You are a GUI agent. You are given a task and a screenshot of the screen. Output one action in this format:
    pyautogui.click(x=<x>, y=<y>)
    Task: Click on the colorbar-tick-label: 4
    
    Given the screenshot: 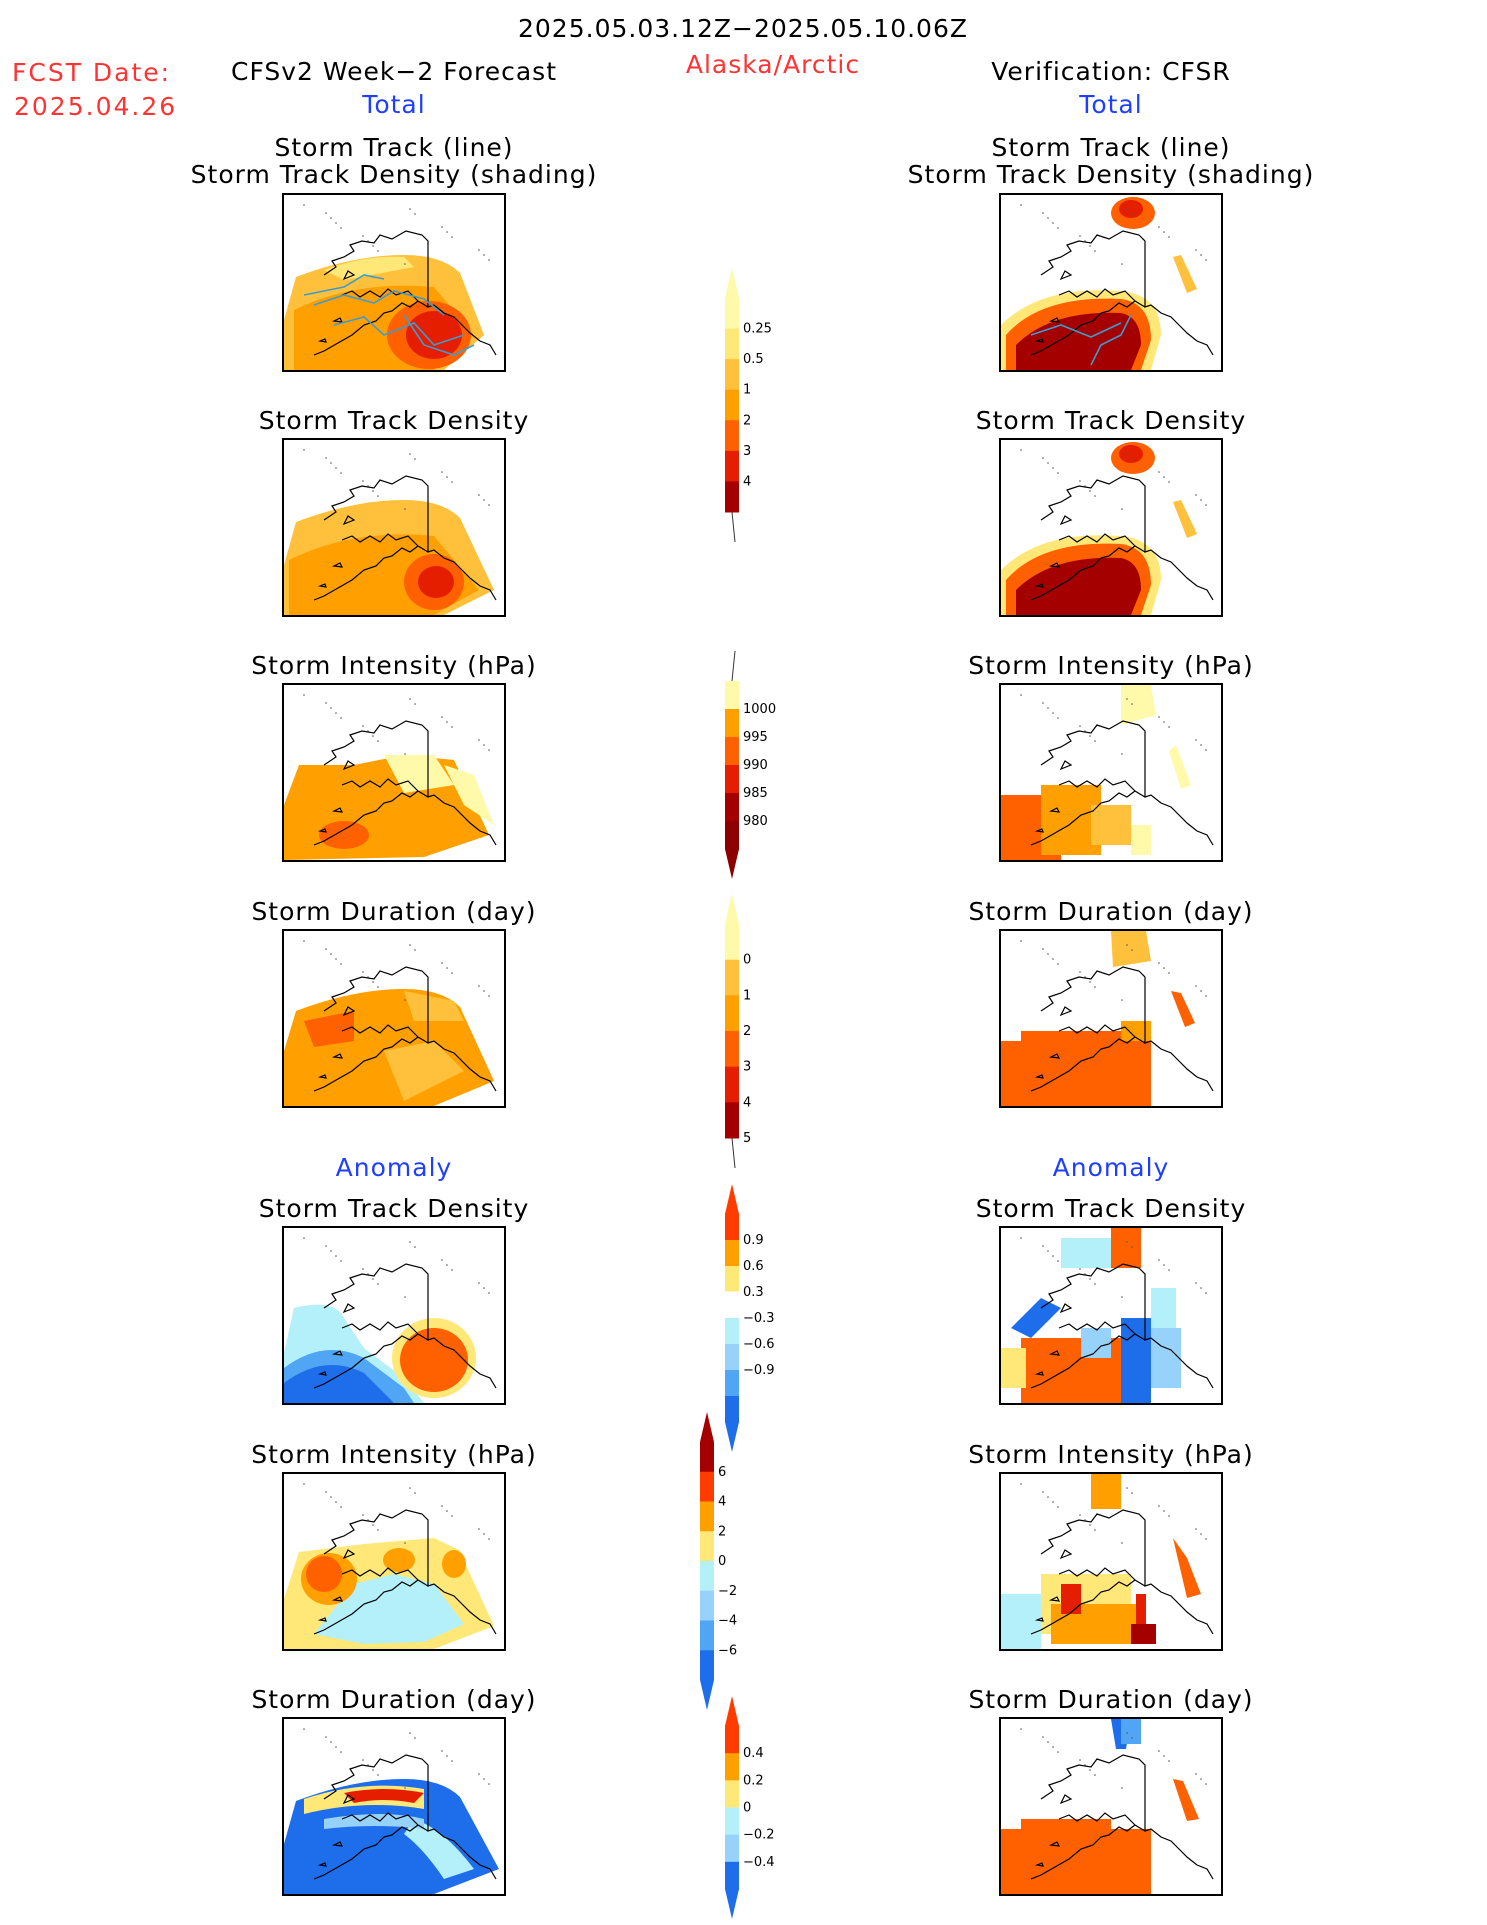 What is the action you would take?
    pyautogui.click(x=722, y=1502)
    